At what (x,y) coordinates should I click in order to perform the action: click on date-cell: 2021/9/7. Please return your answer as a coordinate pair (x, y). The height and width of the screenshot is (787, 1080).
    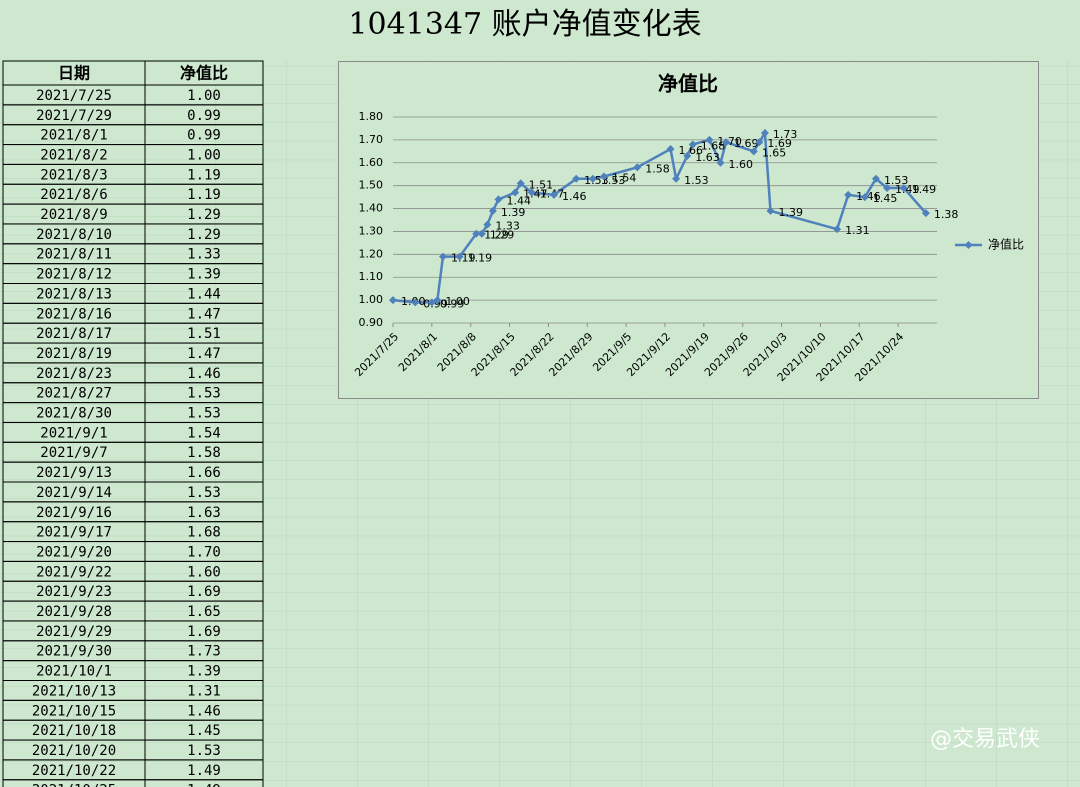
    Looking at the image, I should click on (73, 453).